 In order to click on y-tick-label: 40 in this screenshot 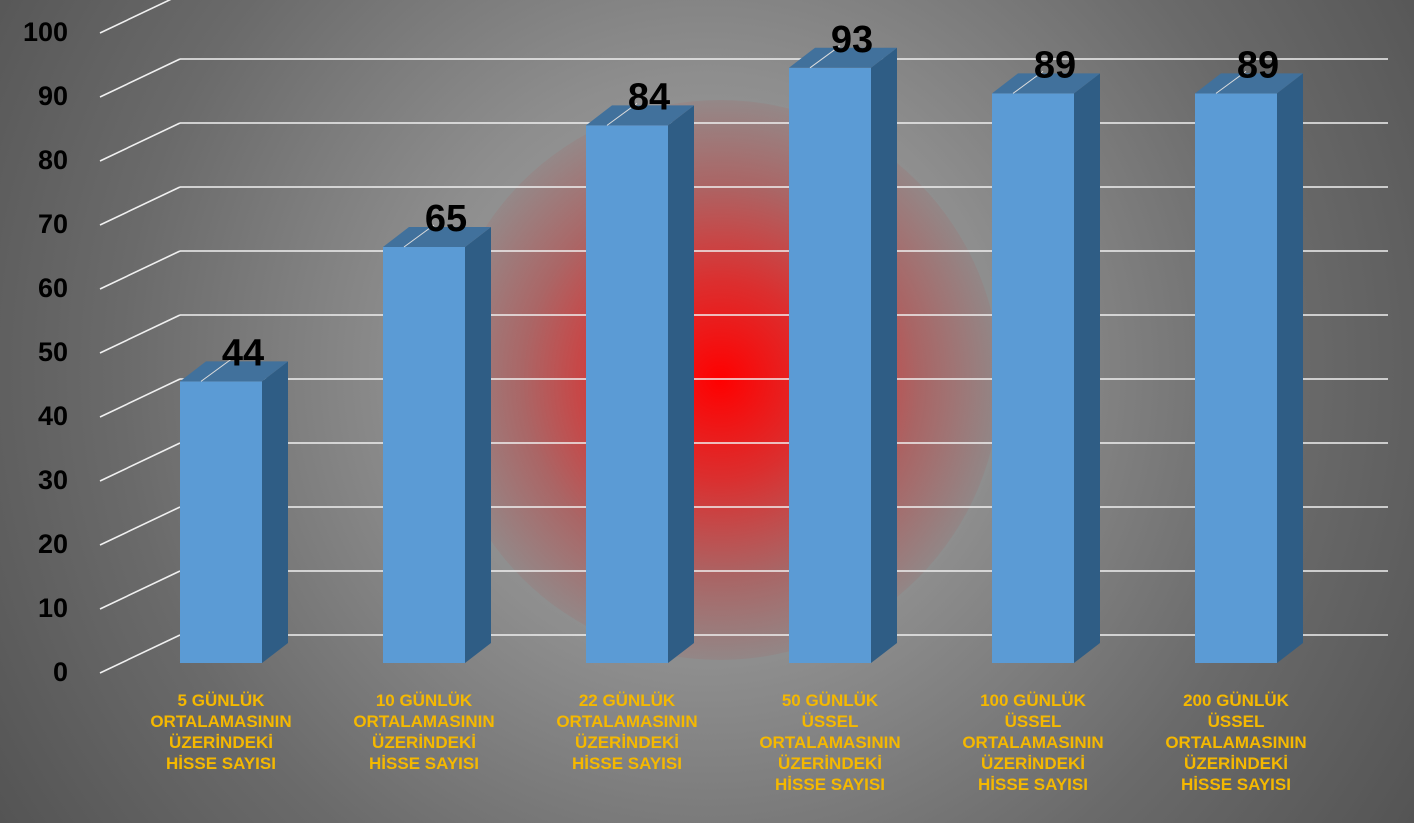, I will do `click(53, 416)`.